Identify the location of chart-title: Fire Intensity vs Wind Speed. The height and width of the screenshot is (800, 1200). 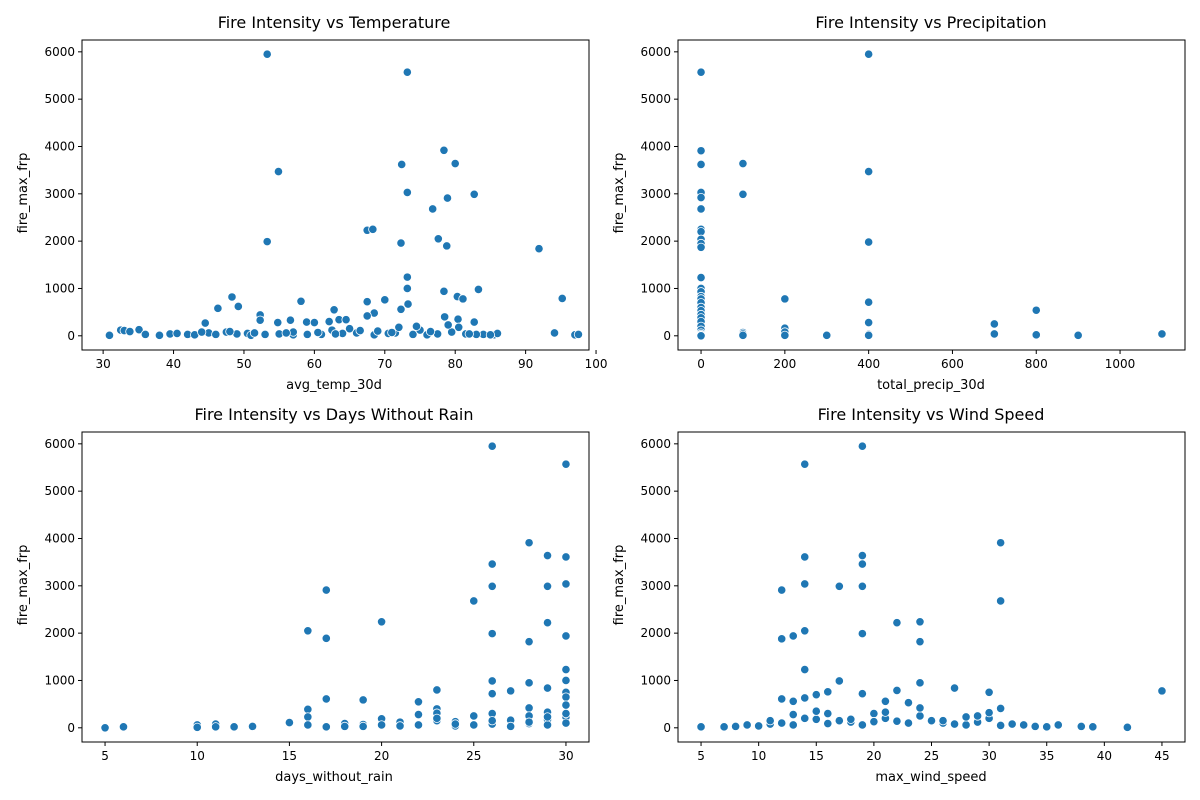
(931, 414).